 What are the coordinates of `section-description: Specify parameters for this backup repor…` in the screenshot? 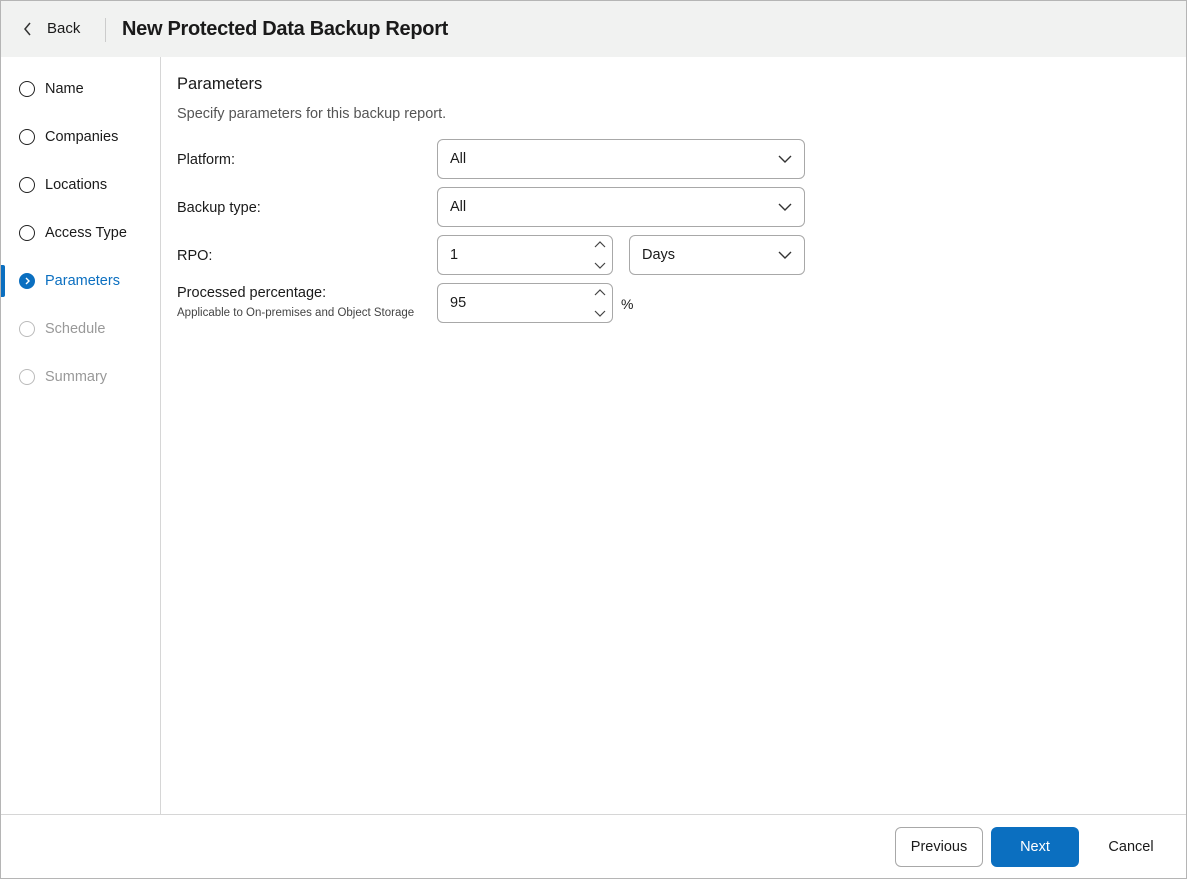 It's located at (312, 114).